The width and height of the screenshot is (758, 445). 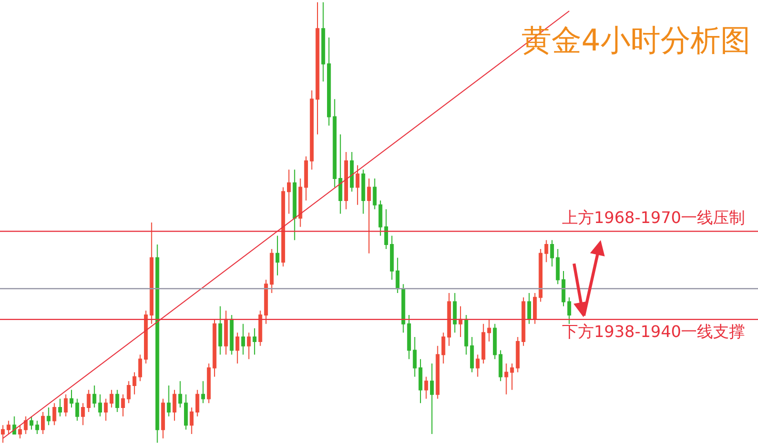 I want to click on text: 黄金4小时分析图, so click(x=635, y=41).